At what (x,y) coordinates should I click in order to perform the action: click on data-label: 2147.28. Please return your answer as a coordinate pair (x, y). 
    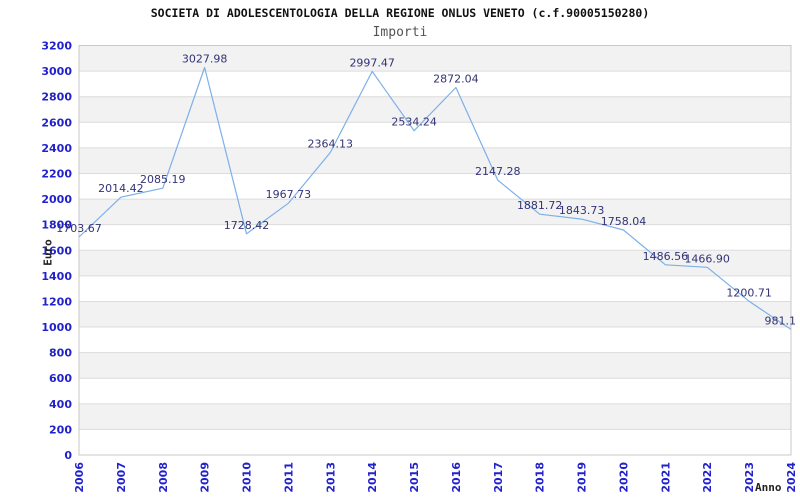
    Looking at the image, I should click on (498, 171).